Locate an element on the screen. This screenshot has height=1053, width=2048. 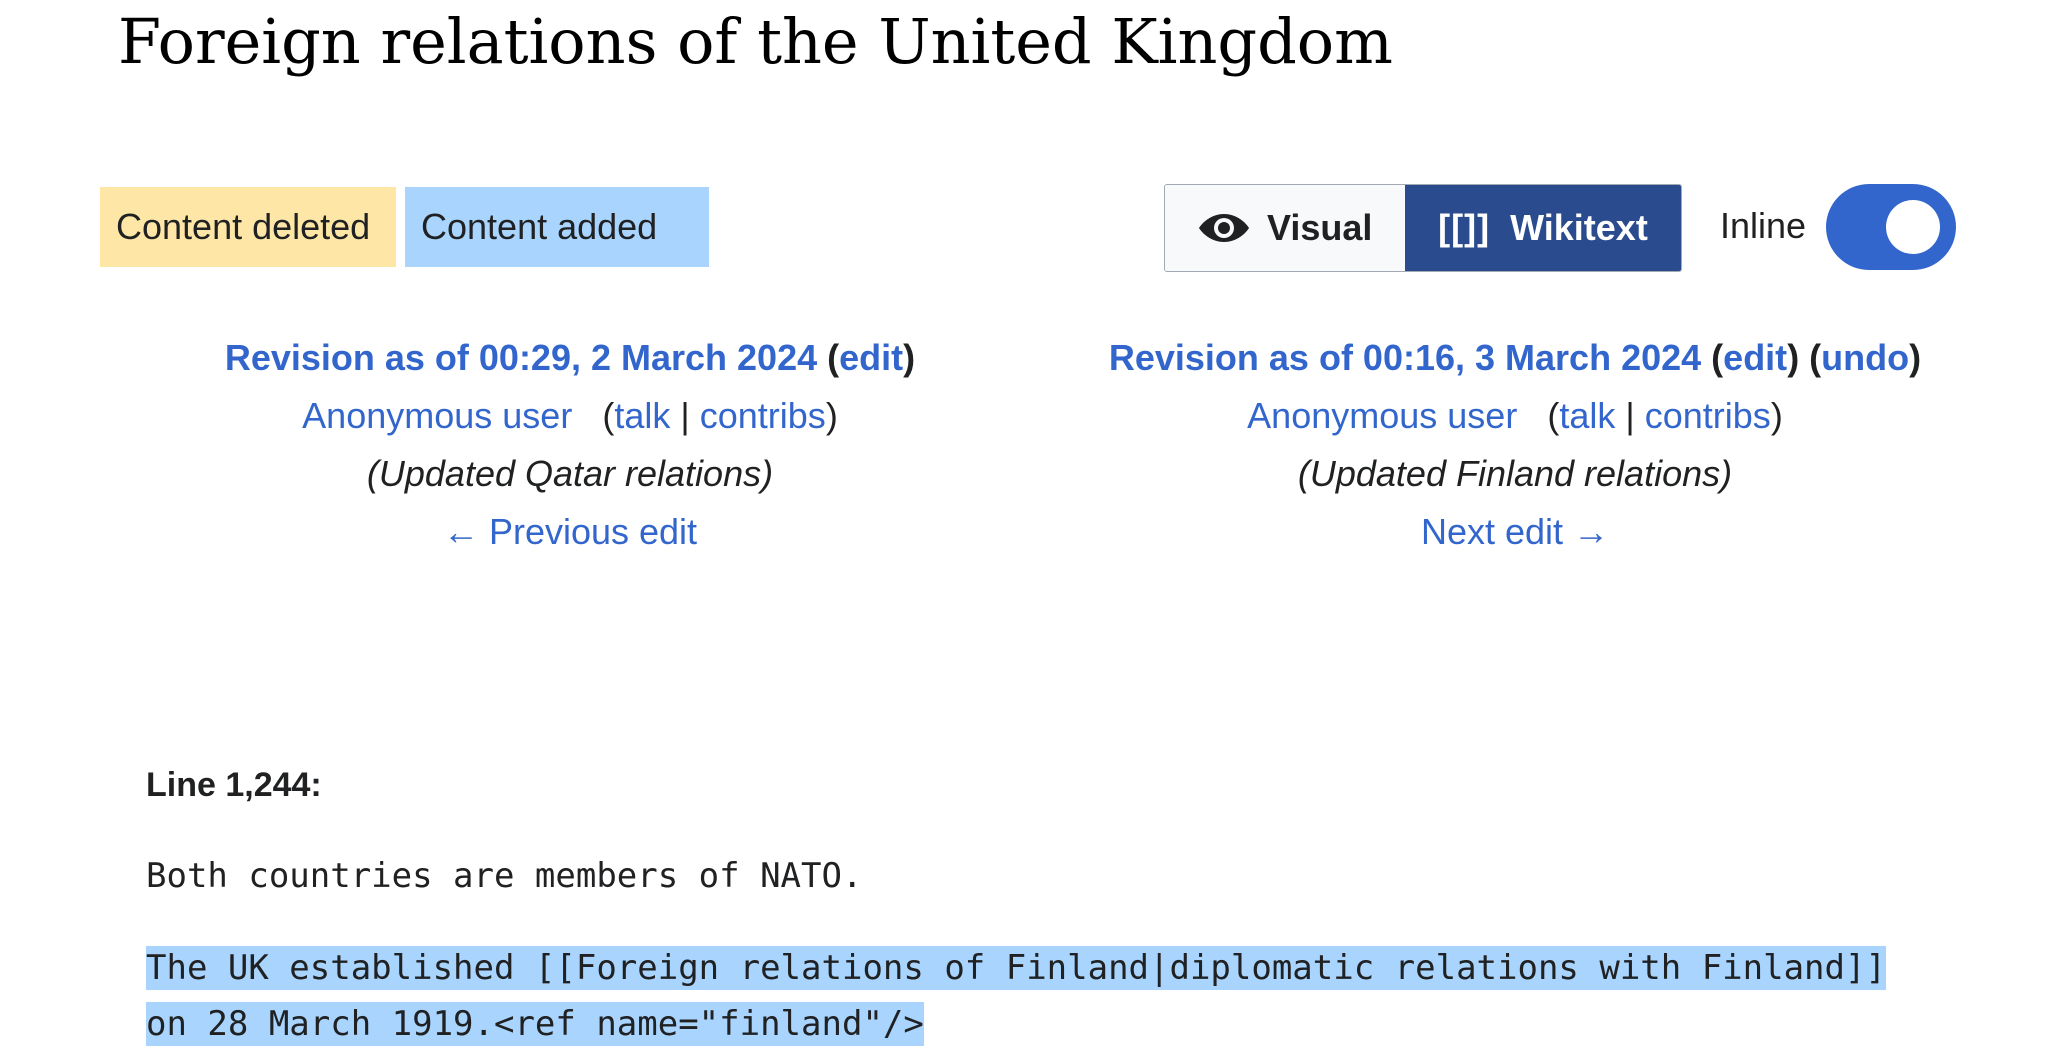
toggle-knob is located at coordinates (1913, 227).